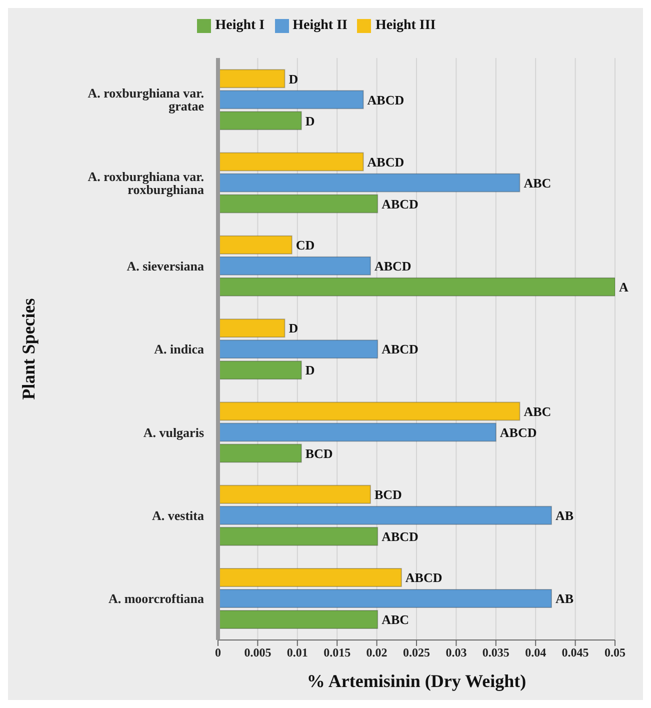 Image resolution: width=651 pixels, height=708 pixels. Describe the element at coordinates (165, 266) in the screenshot. I see `y-tick-label: A. sieversiana` at that location.